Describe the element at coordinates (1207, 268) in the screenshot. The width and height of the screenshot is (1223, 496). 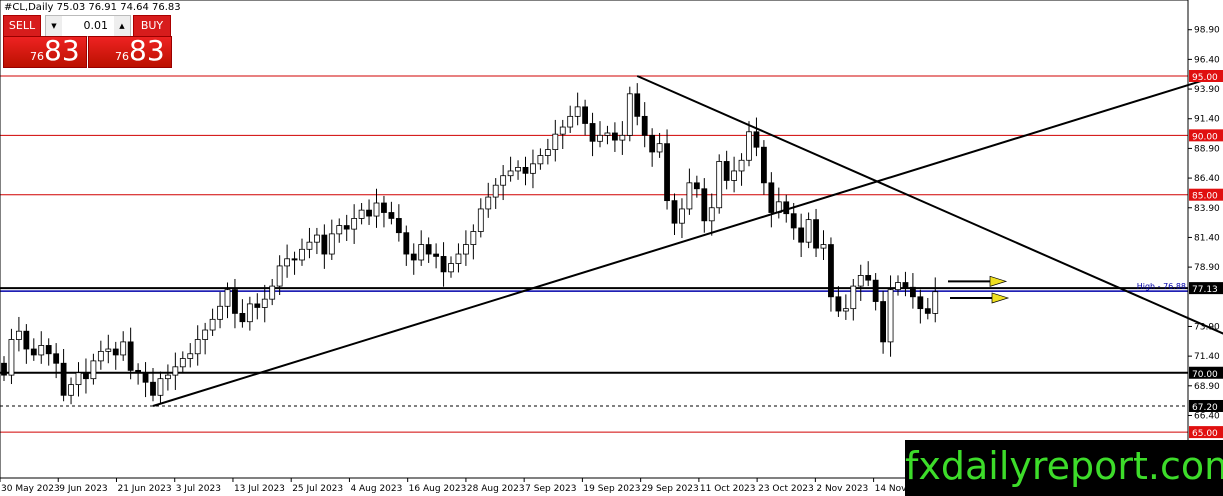
I see `y-tick-label: 78.90` at that location.